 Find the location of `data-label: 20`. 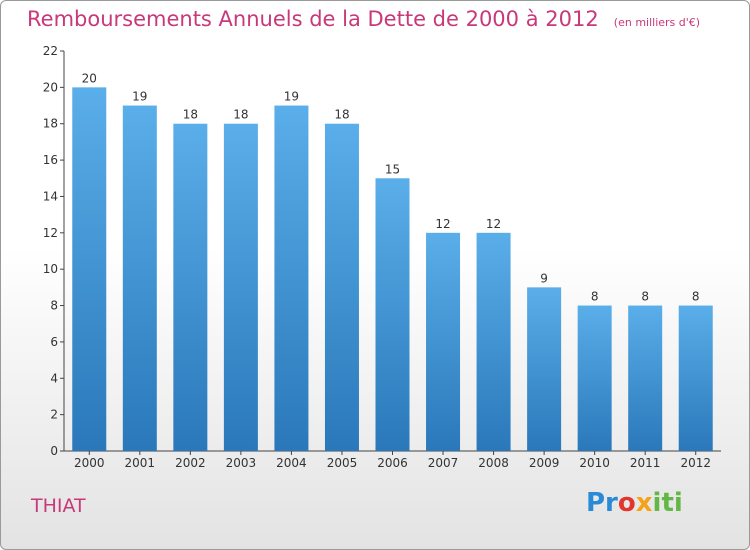

data-label: 20 is located at coordinates (89, 78).